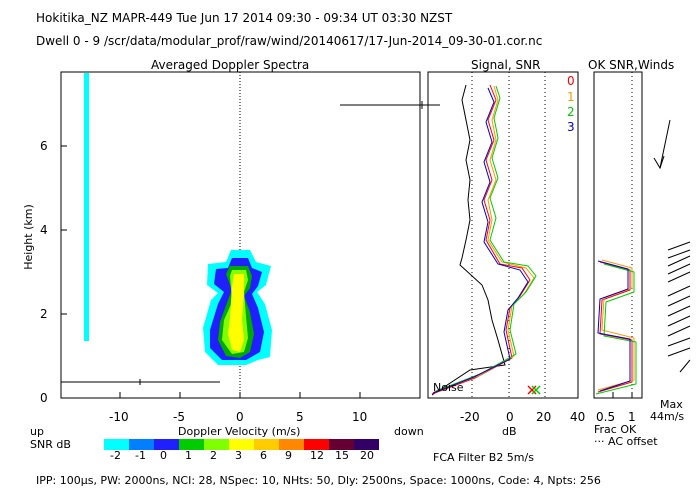  Describe the element at coordinates (578, 417) in the screenshot. I see `snr-x-tick-40: 40` at that location.